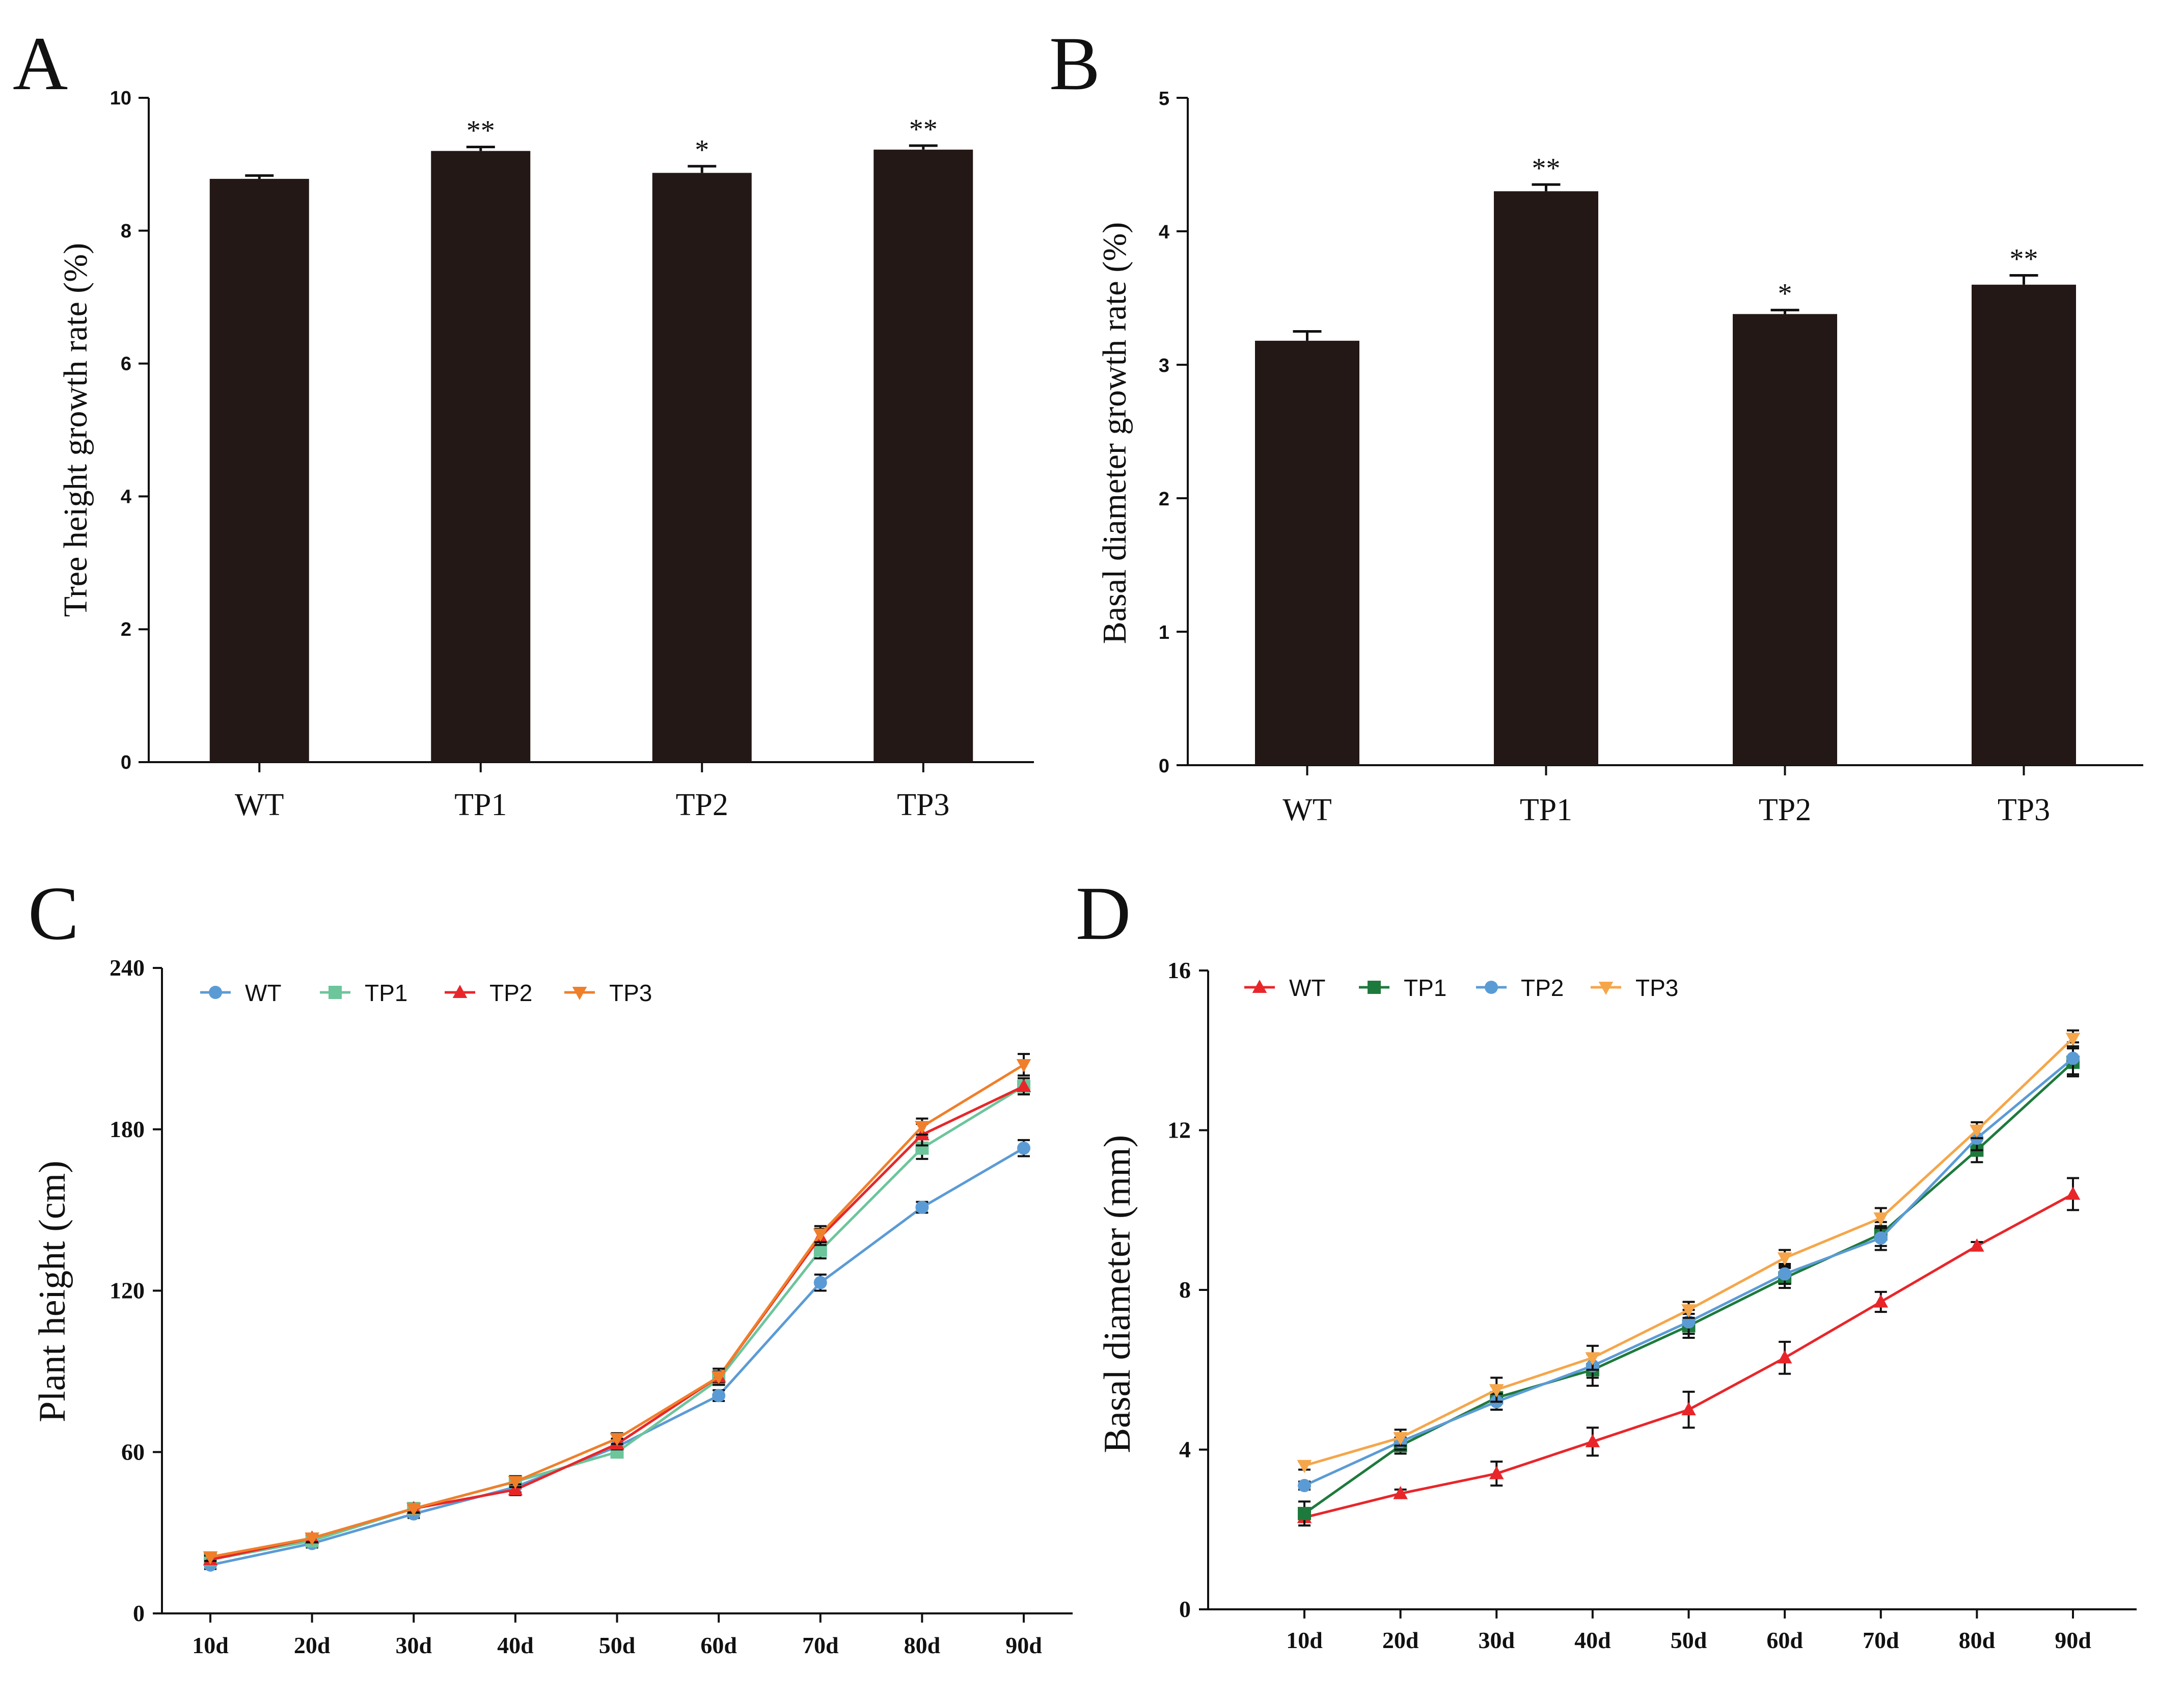 This screenshot has height=1699, width=2184. What do you see at coordinates (127, 968) in the screenshot?
I see `y-tick-label: 240` at bounding box center [127, 968].